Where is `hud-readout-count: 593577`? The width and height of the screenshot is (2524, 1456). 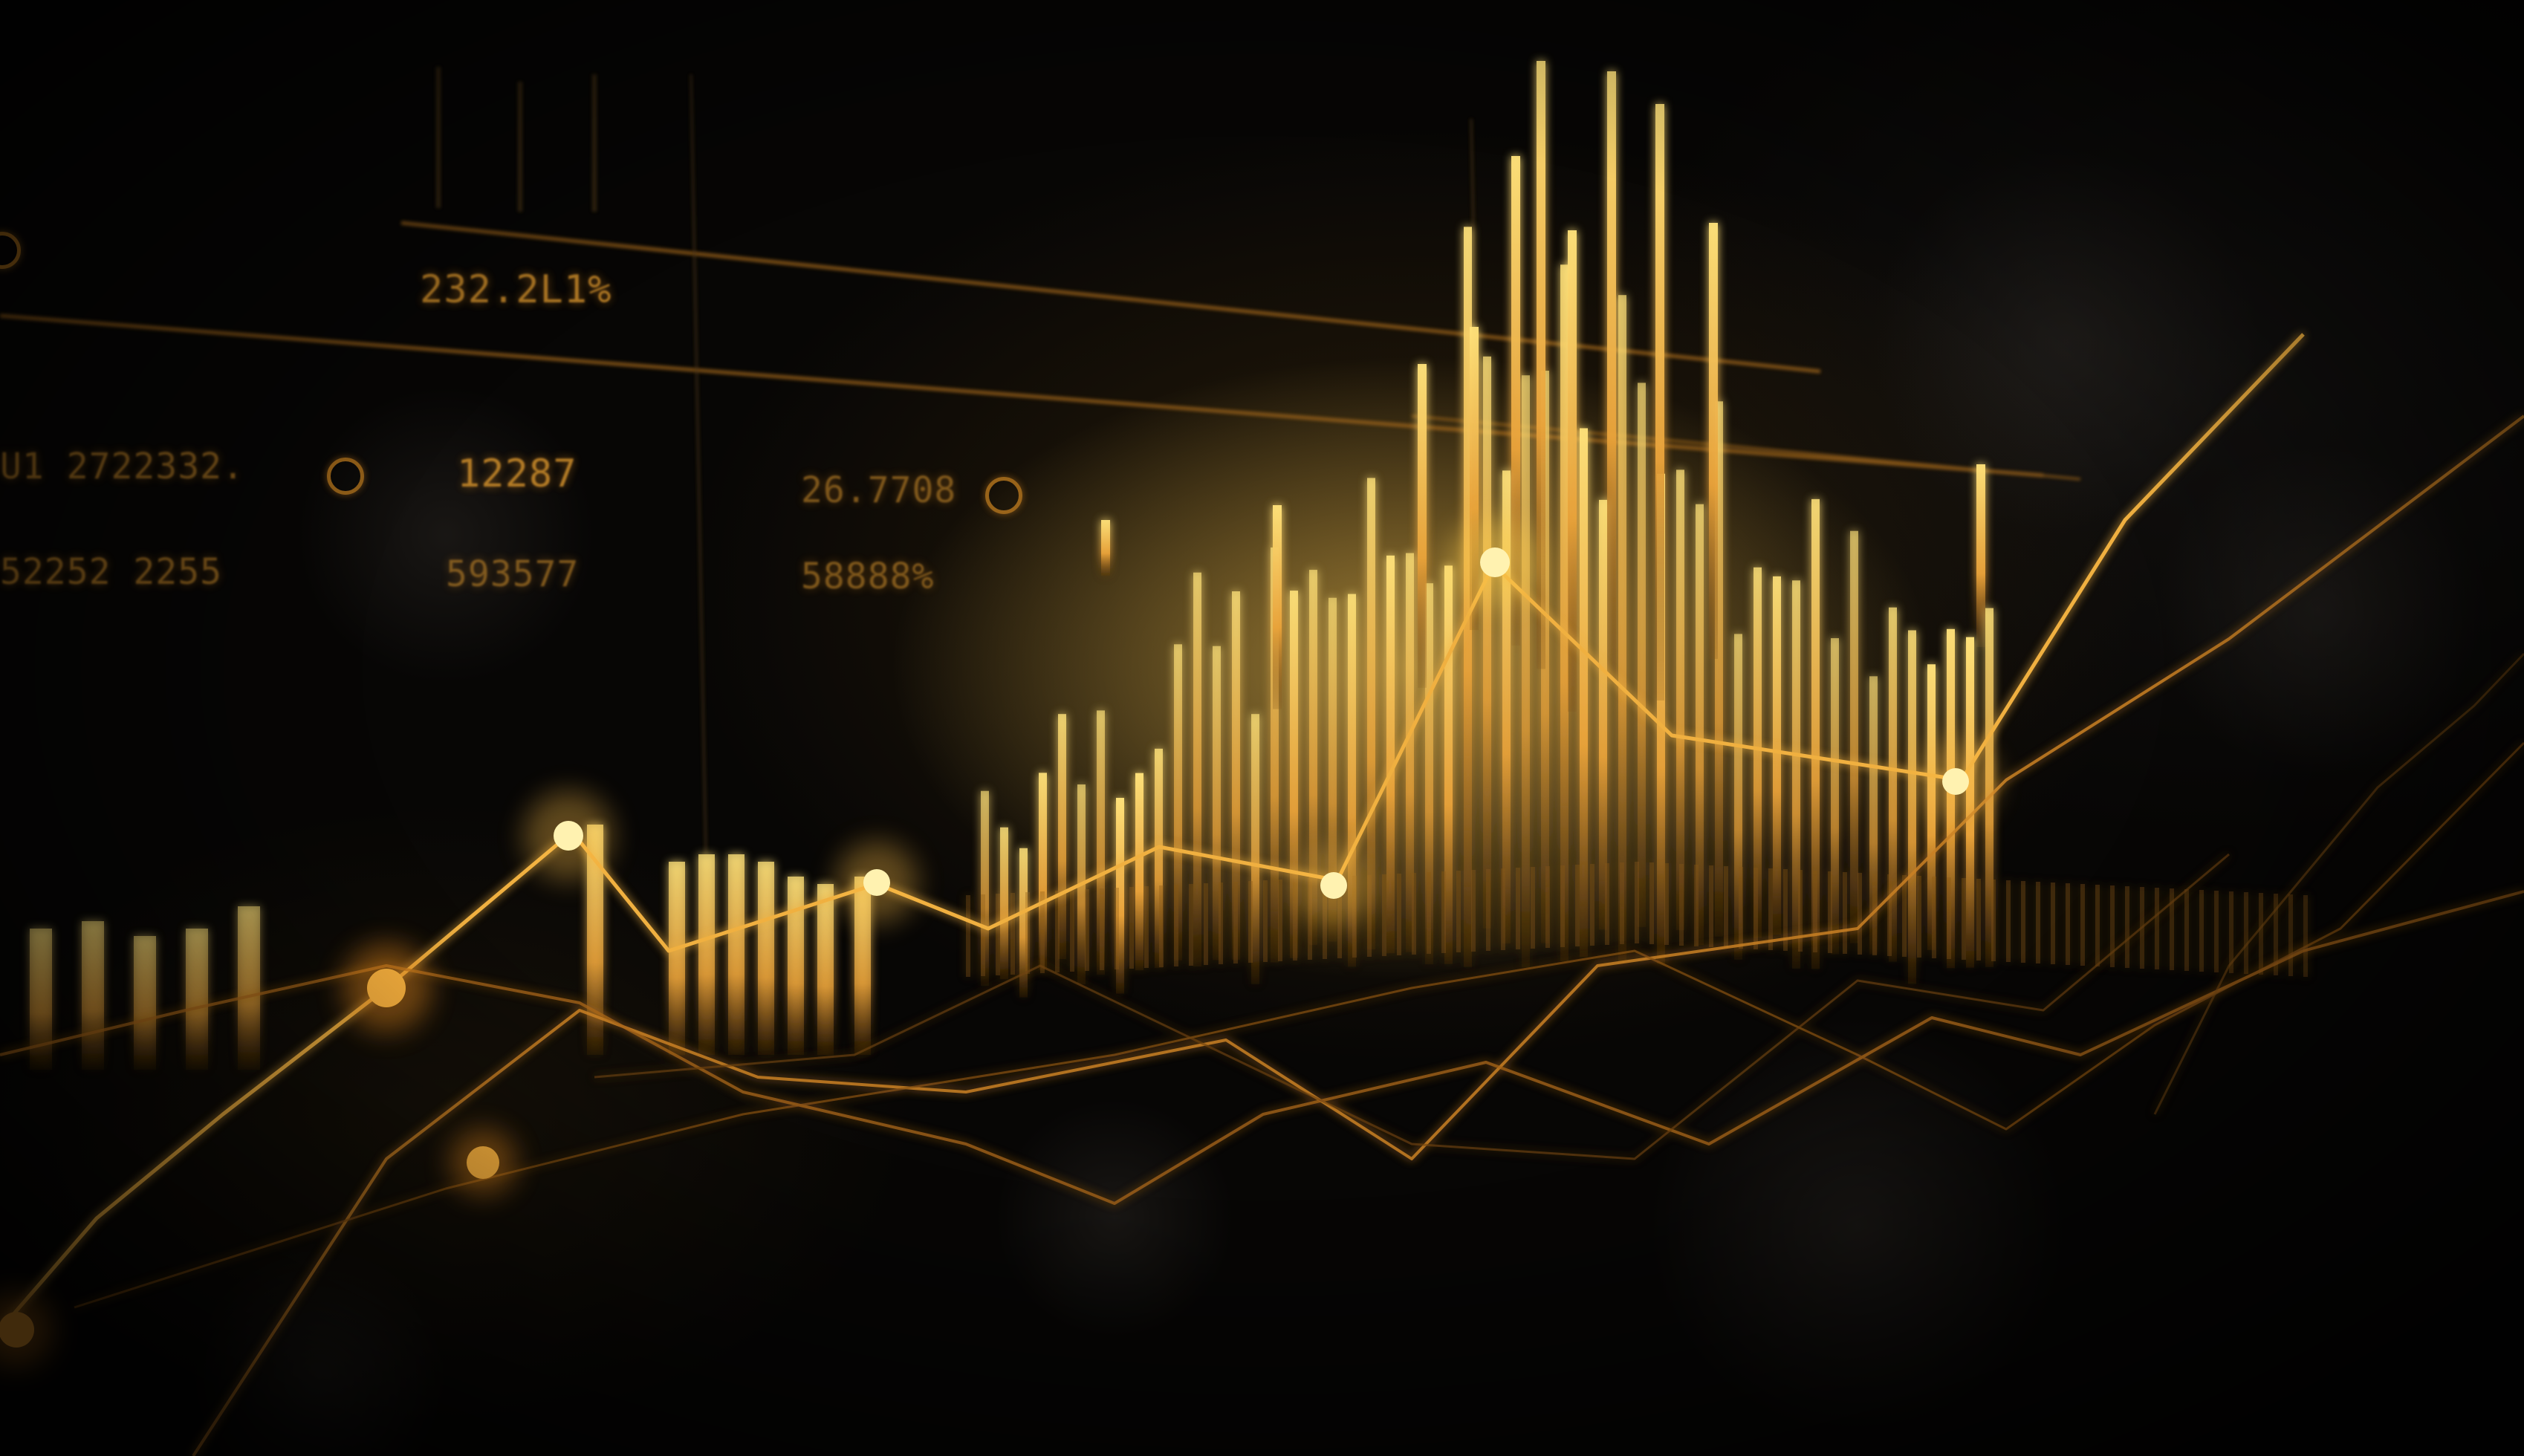 hud-readout-count: 593577 is located at coordinates (513, 574).